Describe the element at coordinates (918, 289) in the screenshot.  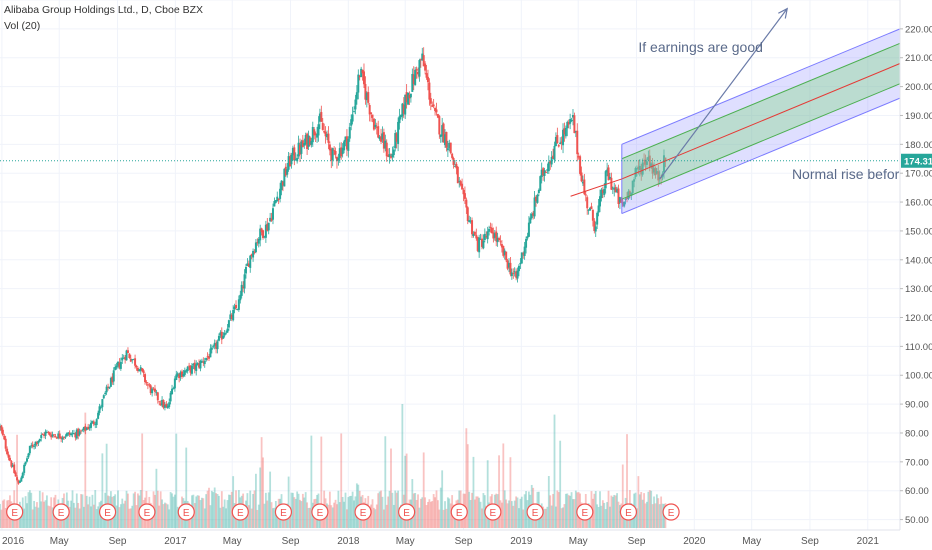
I see `price-tick-label: 130.00` at that location.